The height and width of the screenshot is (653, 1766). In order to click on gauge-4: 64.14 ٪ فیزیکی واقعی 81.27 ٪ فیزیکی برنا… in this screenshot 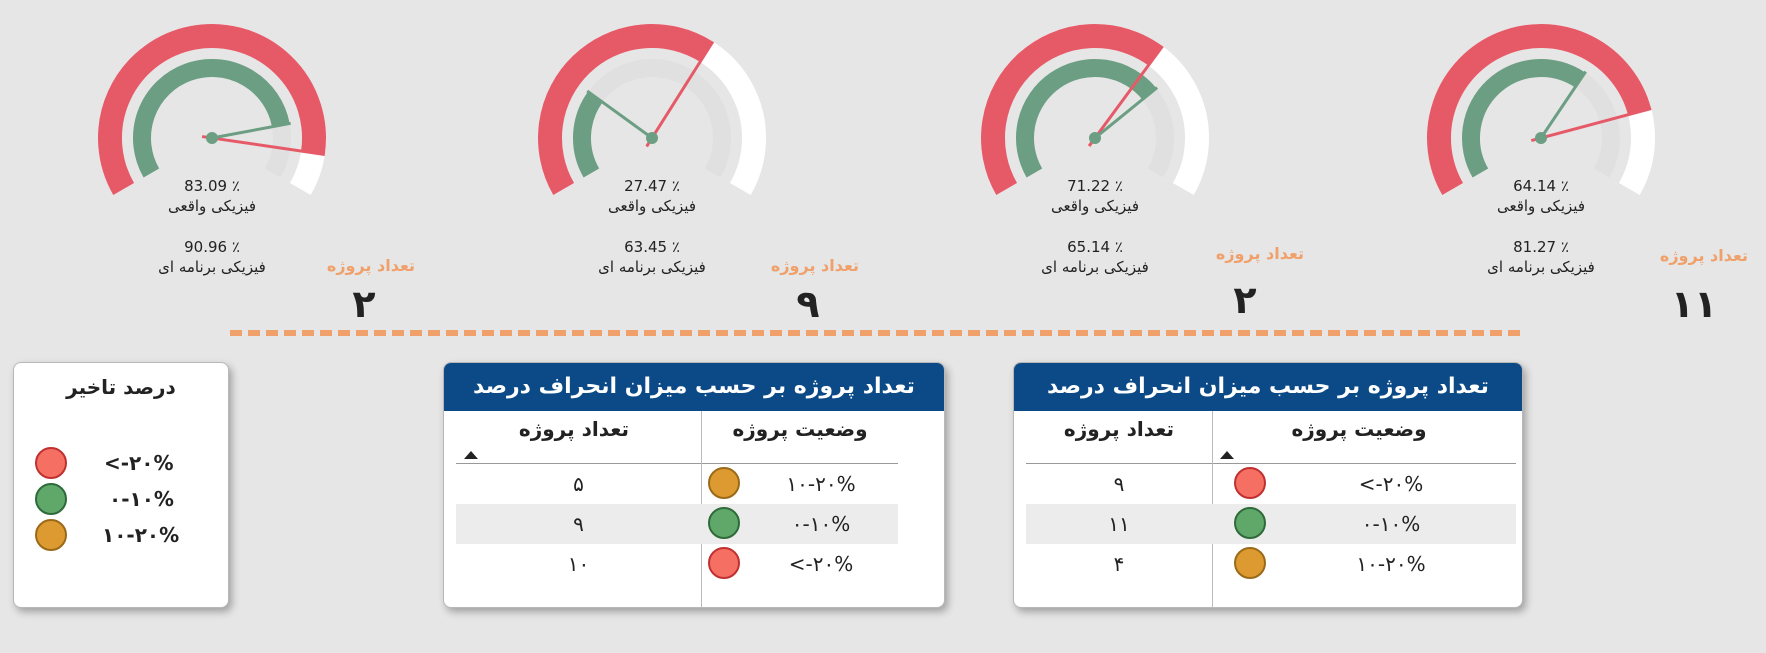, I will do `click(1541, 148)`.